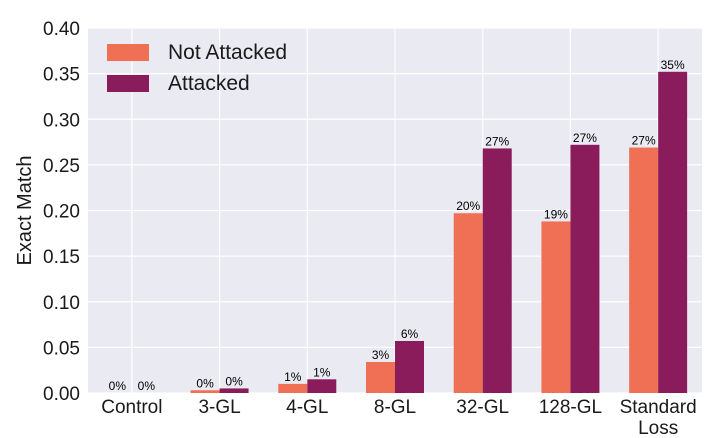 Image resolution: width=718 pixels, height=438 pixels. Describe the element at coordinates (227, 52) in the screenshot. I see `legend-label: Not Attacked` at that location.